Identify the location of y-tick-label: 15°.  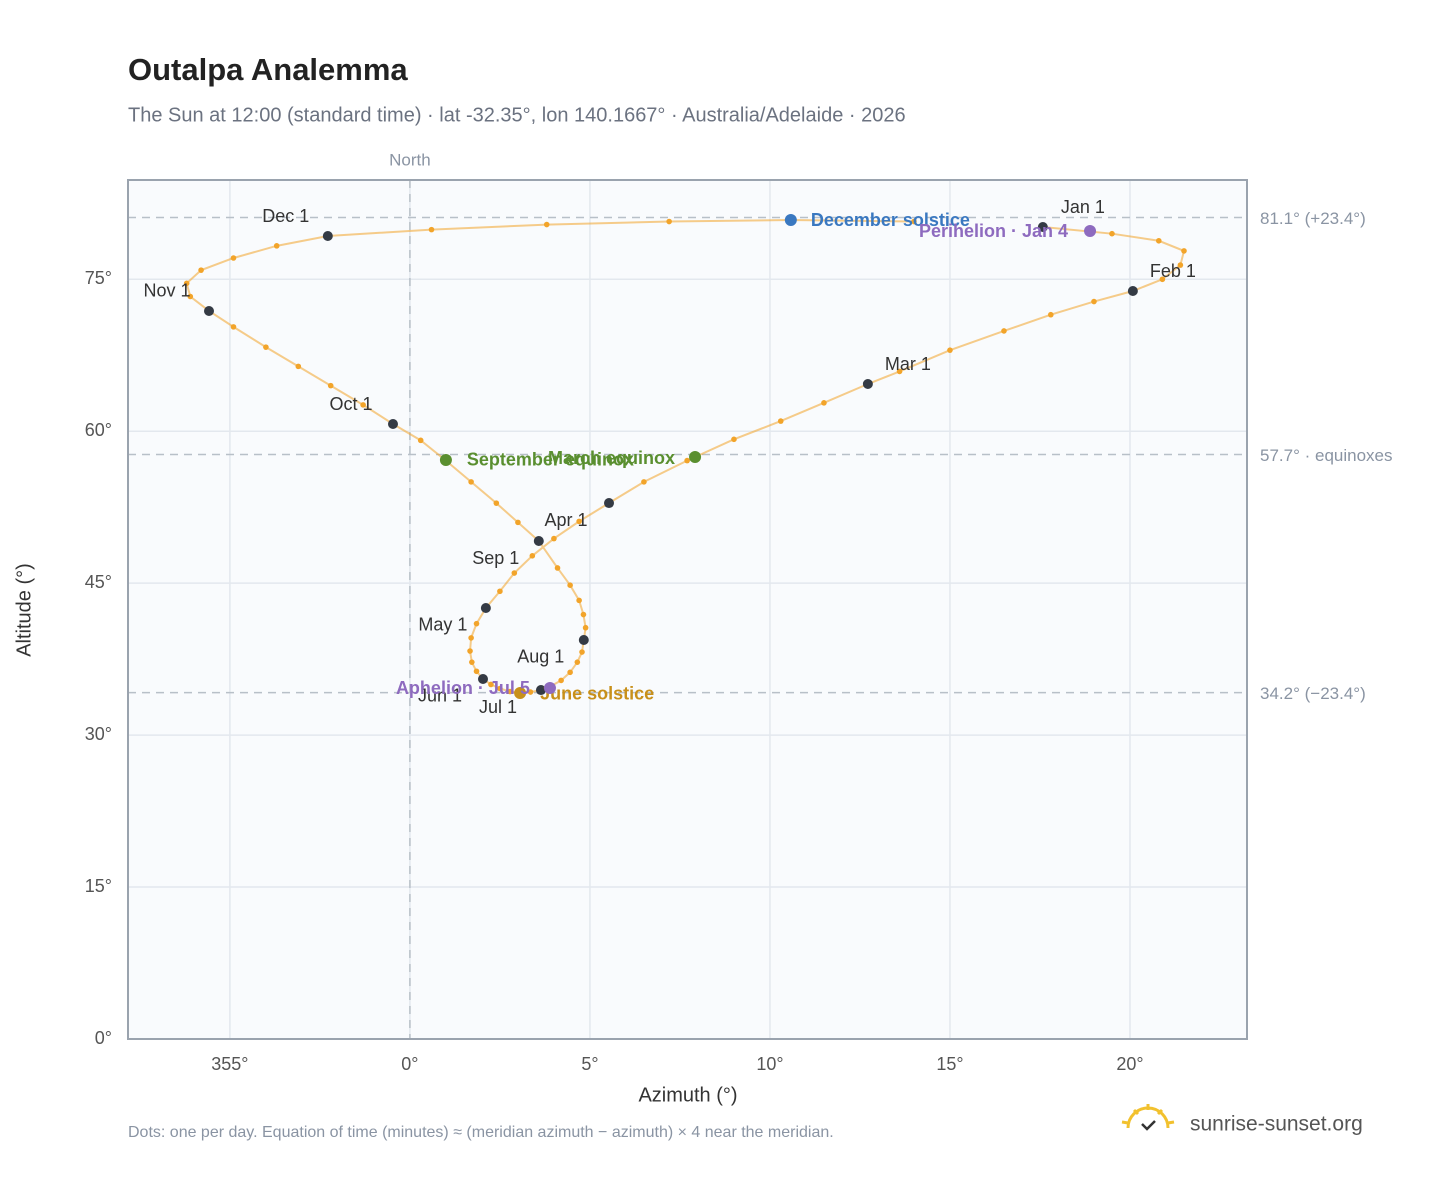
(98, 886).